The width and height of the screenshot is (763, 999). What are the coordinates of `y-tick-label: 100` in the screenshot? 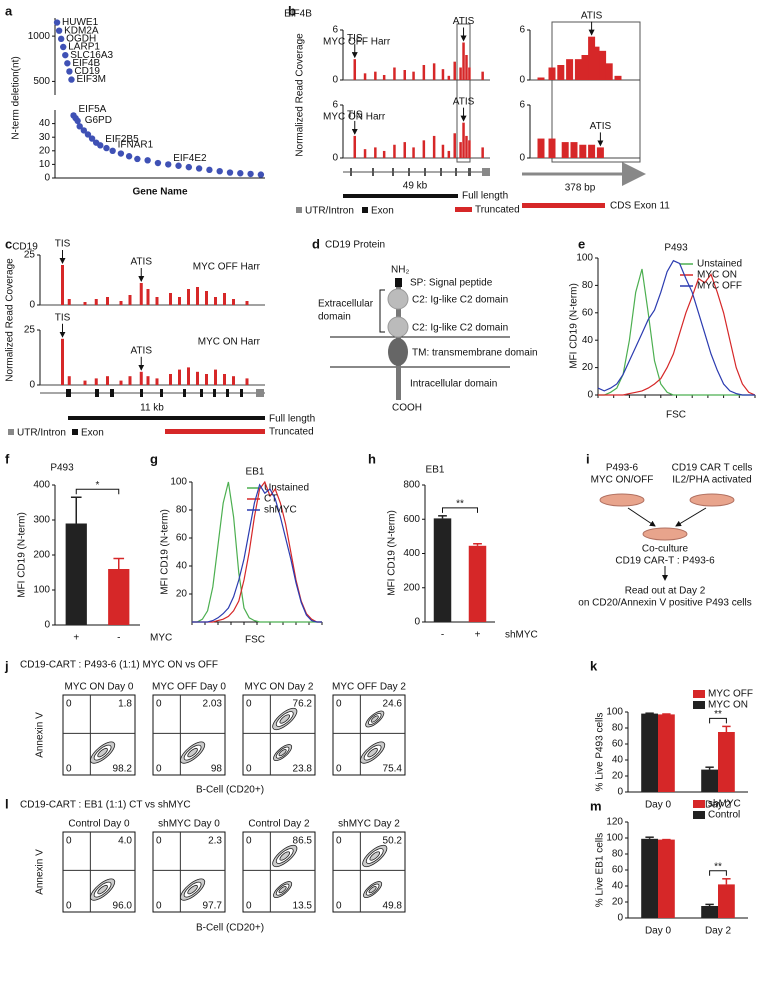 It's located at (614, 838).